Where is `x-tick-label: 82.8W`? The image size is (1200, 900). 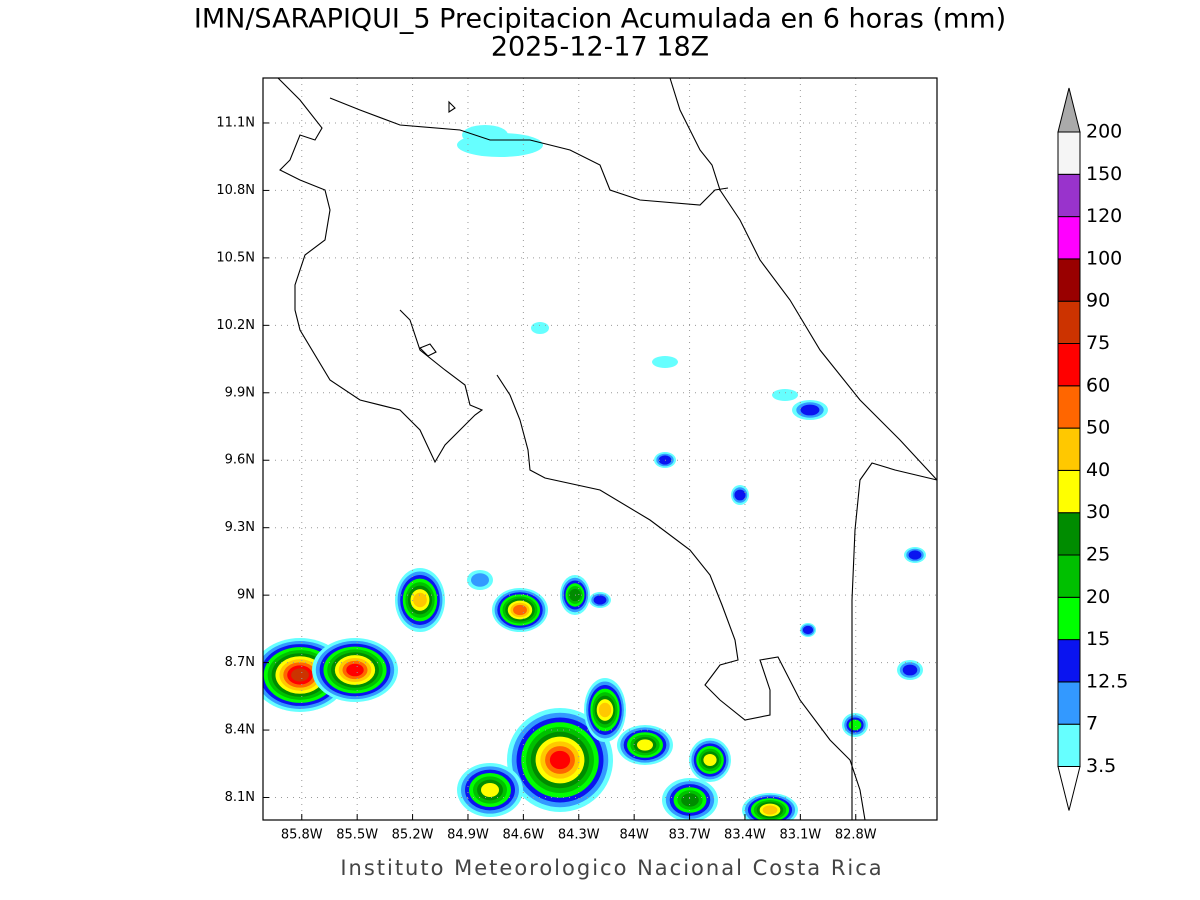
x-tick-label: 82.8W is located at coordinates (856, 835).